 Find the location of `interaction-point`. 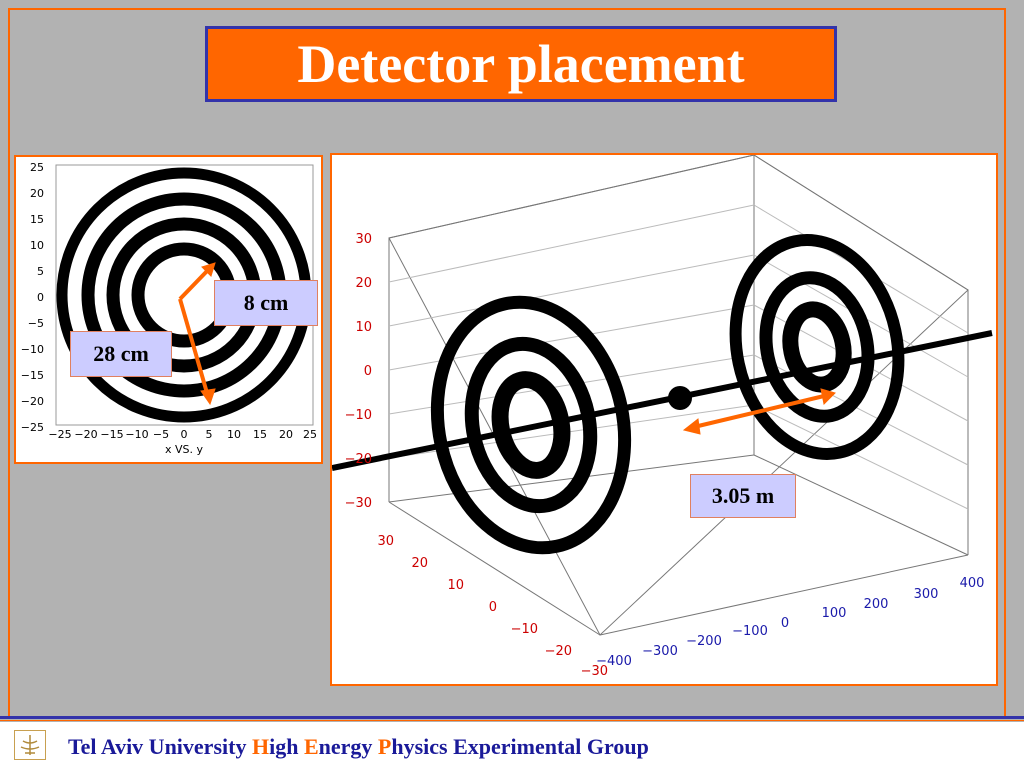

interaction-point is located at coordinates (680, 398).